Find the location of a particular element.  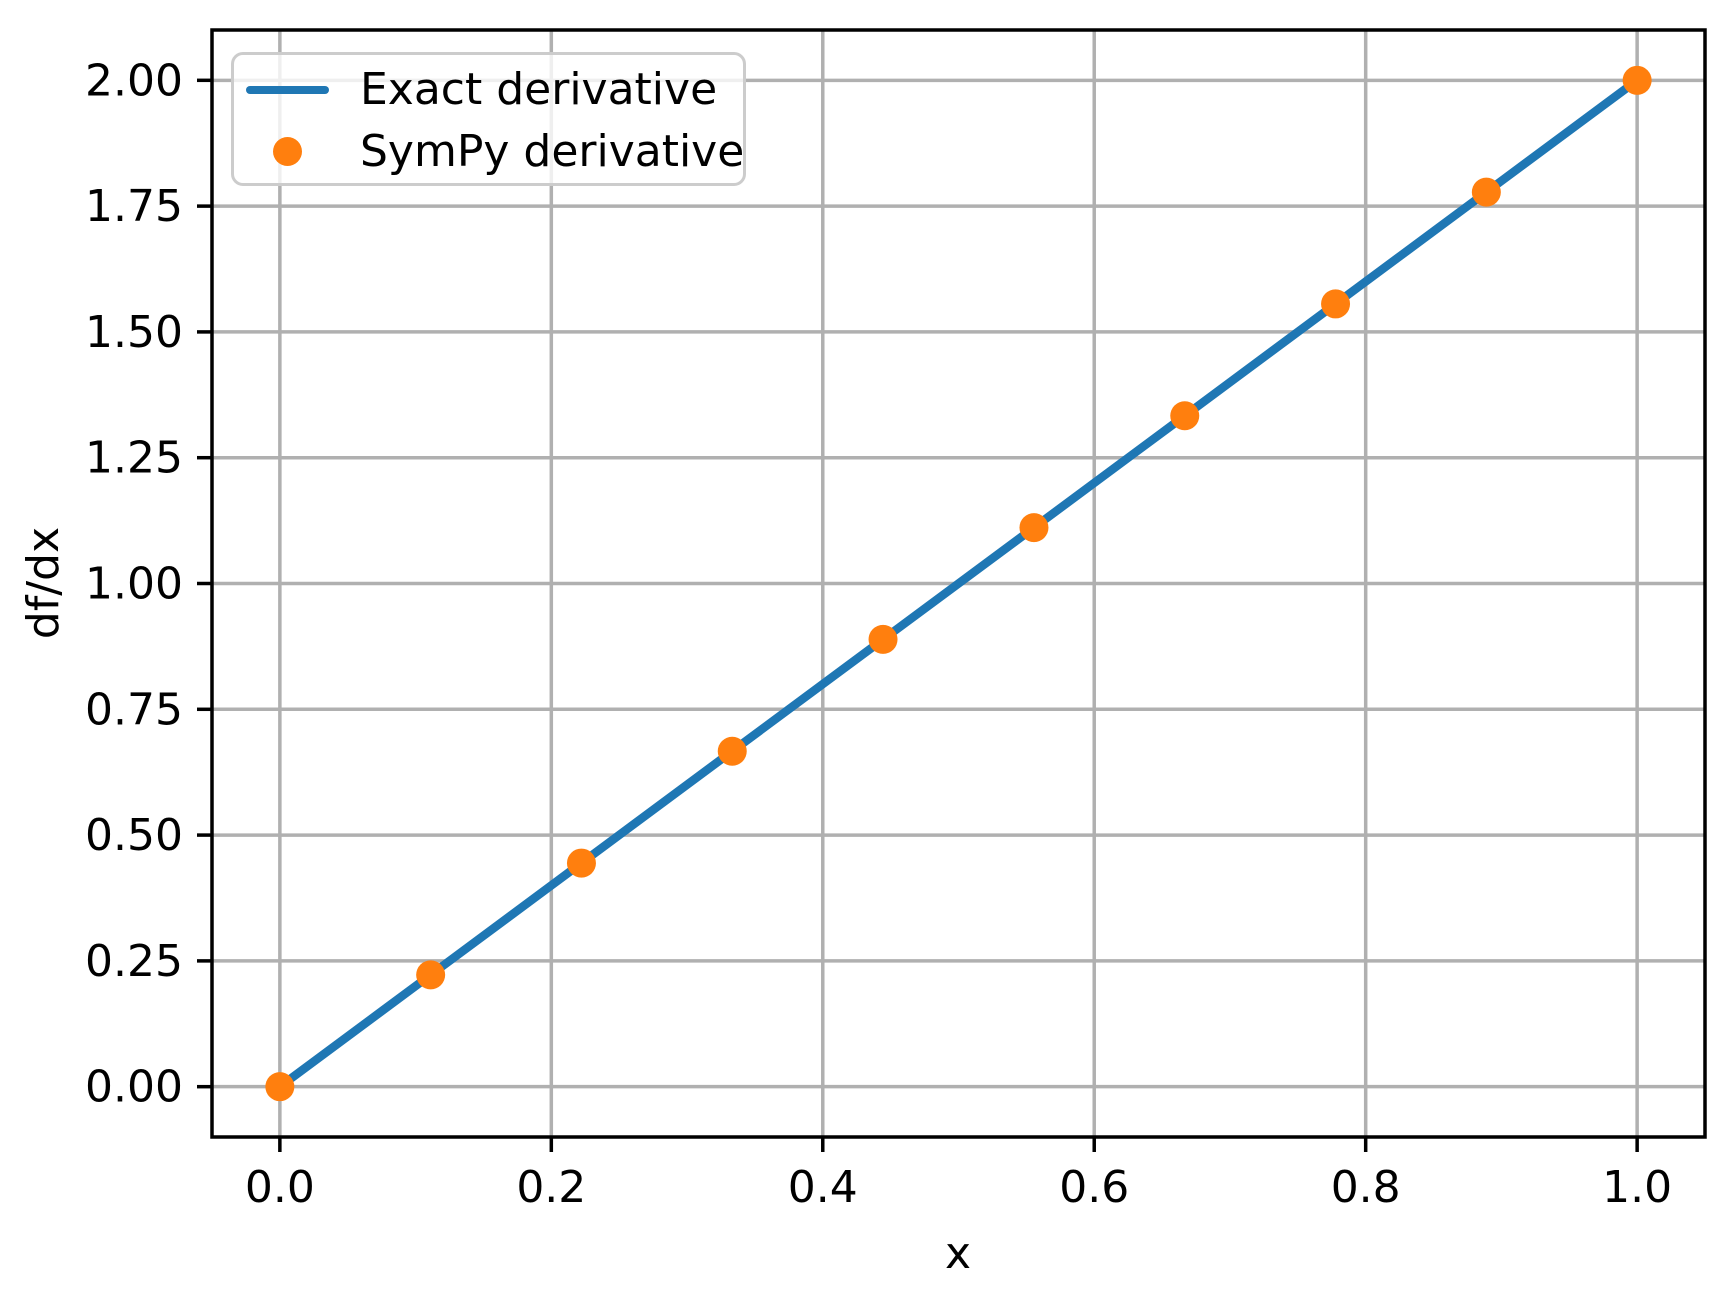

y-tick-label: 1.75 is located at coordinates (134, 206).